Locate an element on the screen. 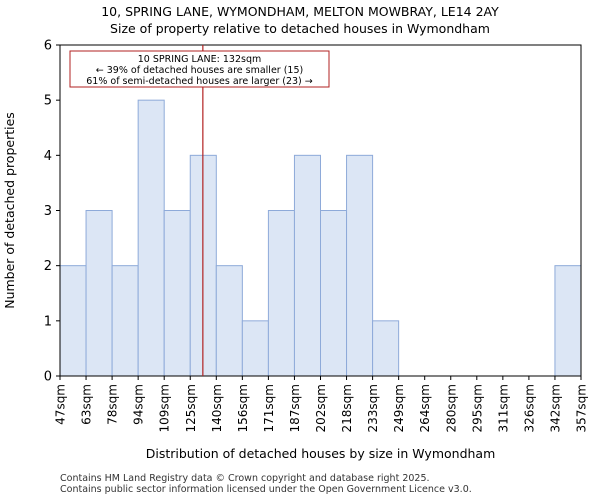 The height and width of the screenshot is (500, 600). annotation-box is located at coordinates (199, 69).